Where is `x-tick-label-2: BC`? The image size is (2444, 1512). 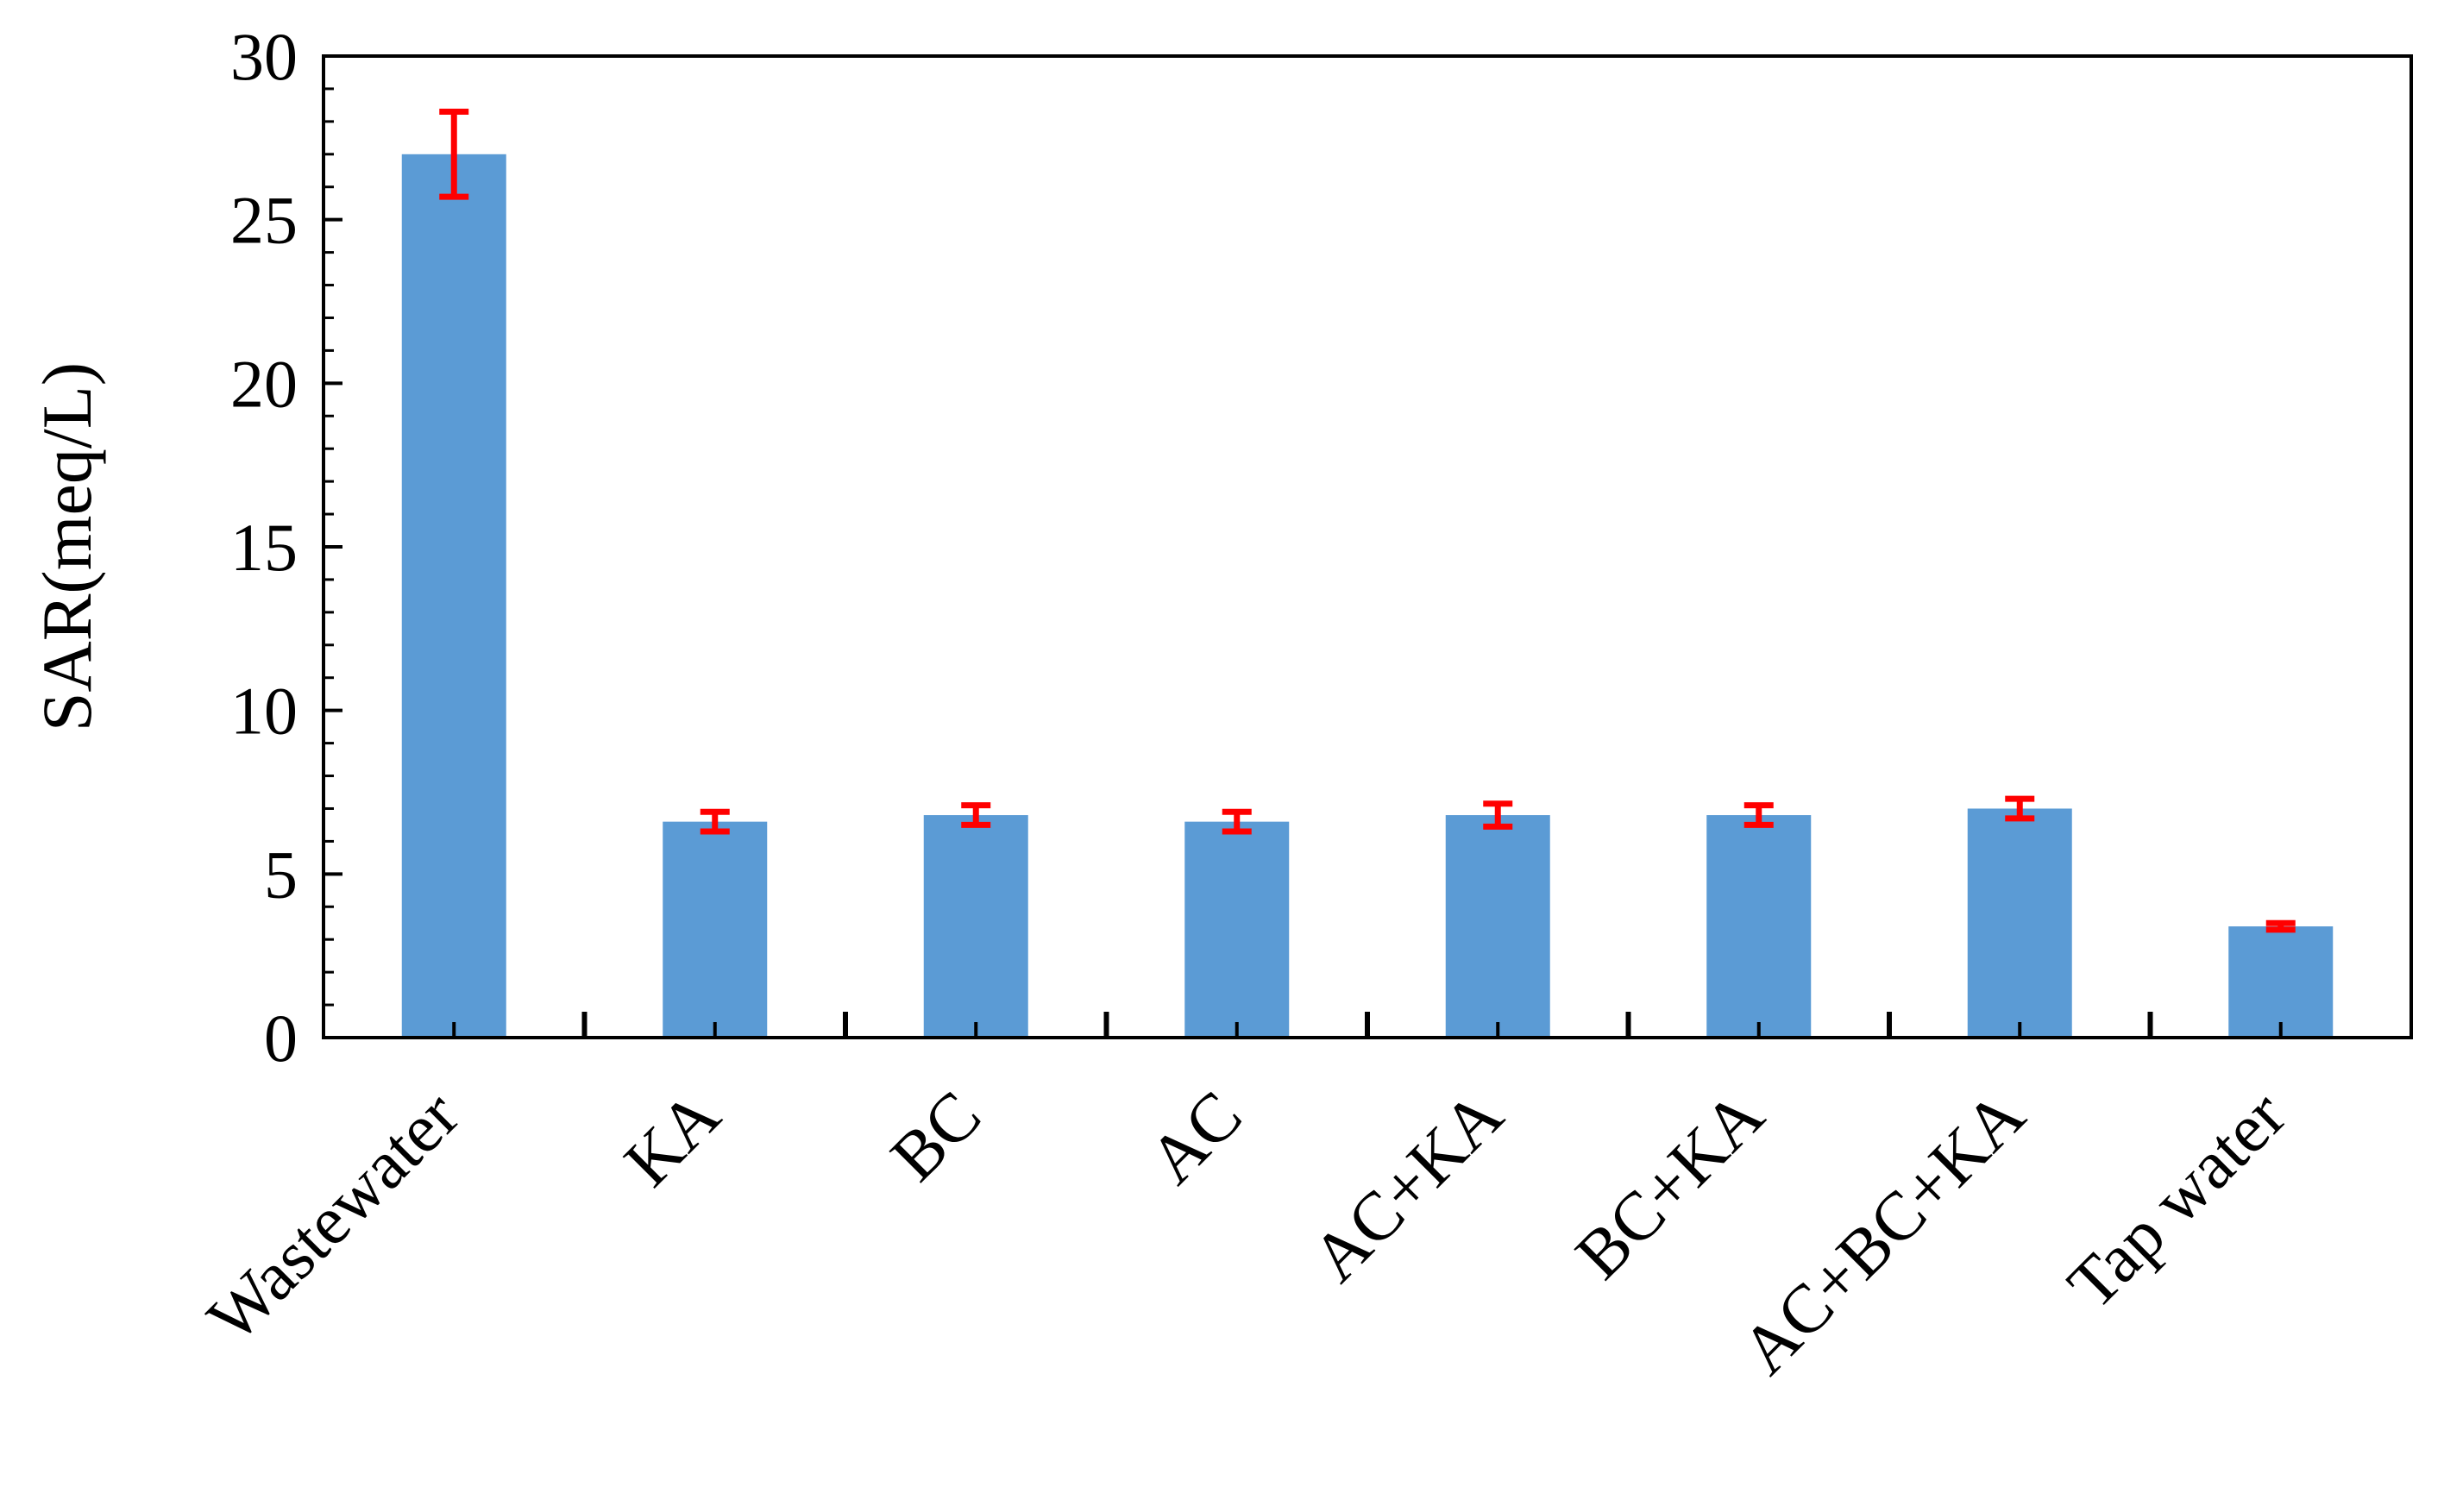 x-tick-label-2: BC is located at coordinates (936, 1136).